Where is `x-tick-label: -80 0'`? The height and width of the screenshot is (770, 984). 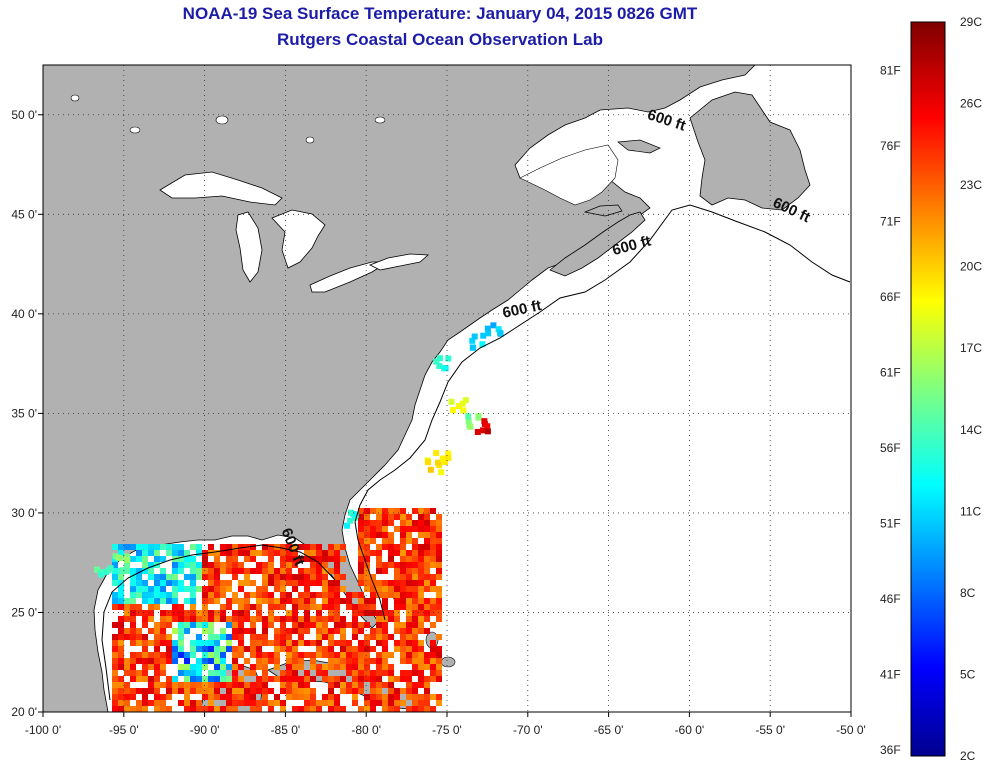 x-tick-label: -80 0' is located at coordinates (366, 730).